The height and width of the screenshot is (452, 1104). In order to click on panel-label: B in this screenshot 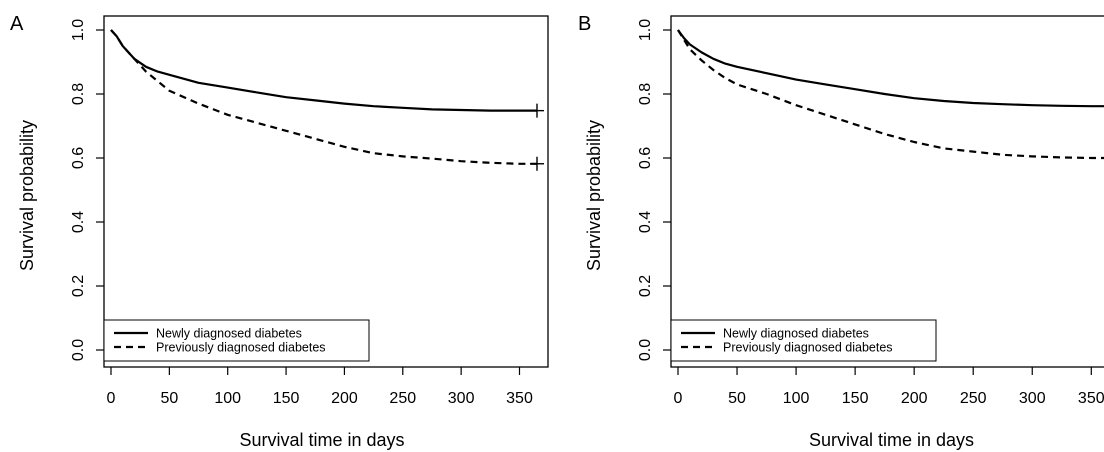, I will do `click(584, 24)`.